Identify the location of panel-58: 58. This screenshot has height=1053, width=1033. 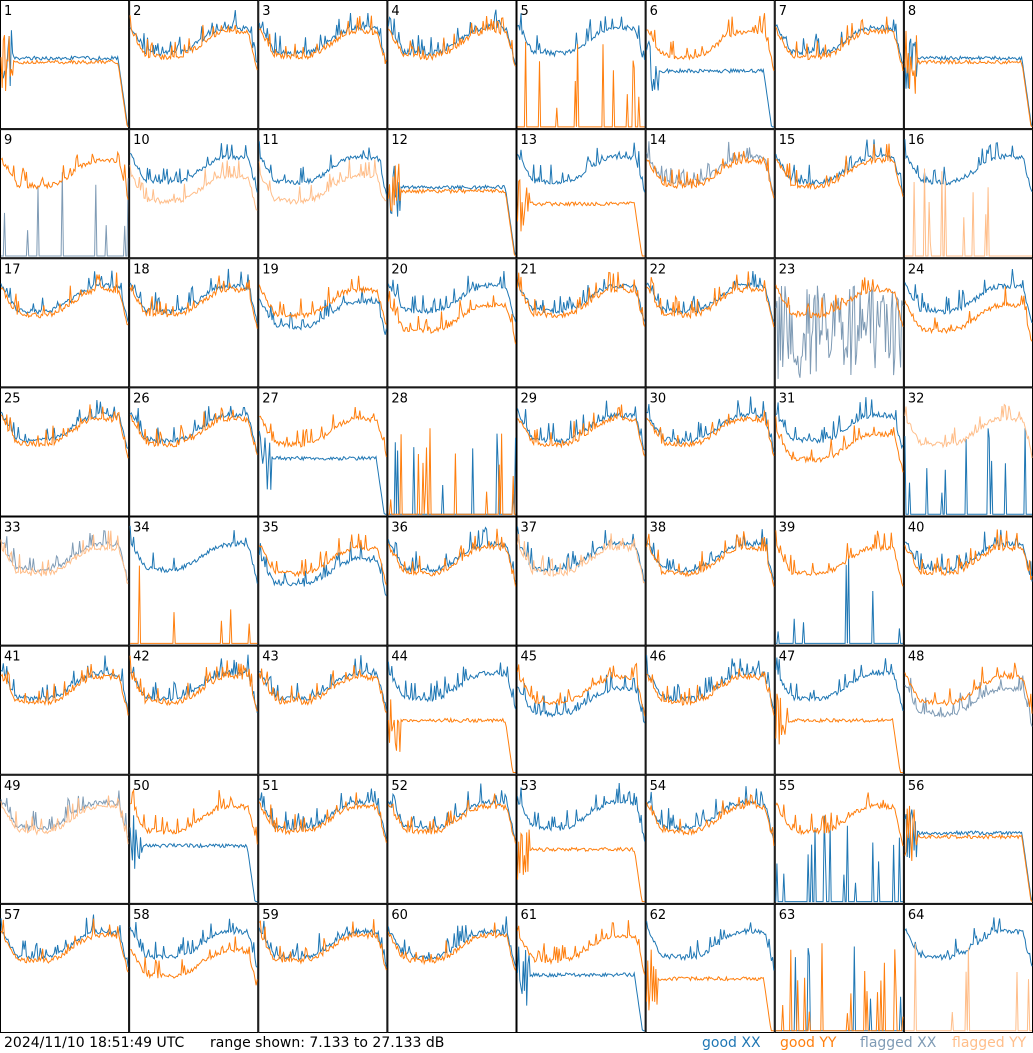
(194, 968).